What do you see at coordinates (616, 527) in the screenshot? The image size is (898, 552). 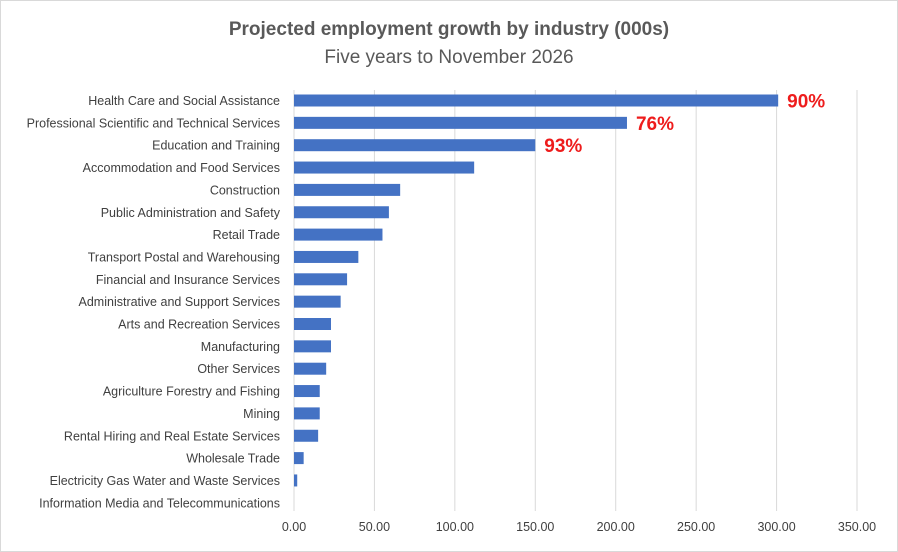 I see `x-tick-label: 200.00` at bounding box center [616, 527].